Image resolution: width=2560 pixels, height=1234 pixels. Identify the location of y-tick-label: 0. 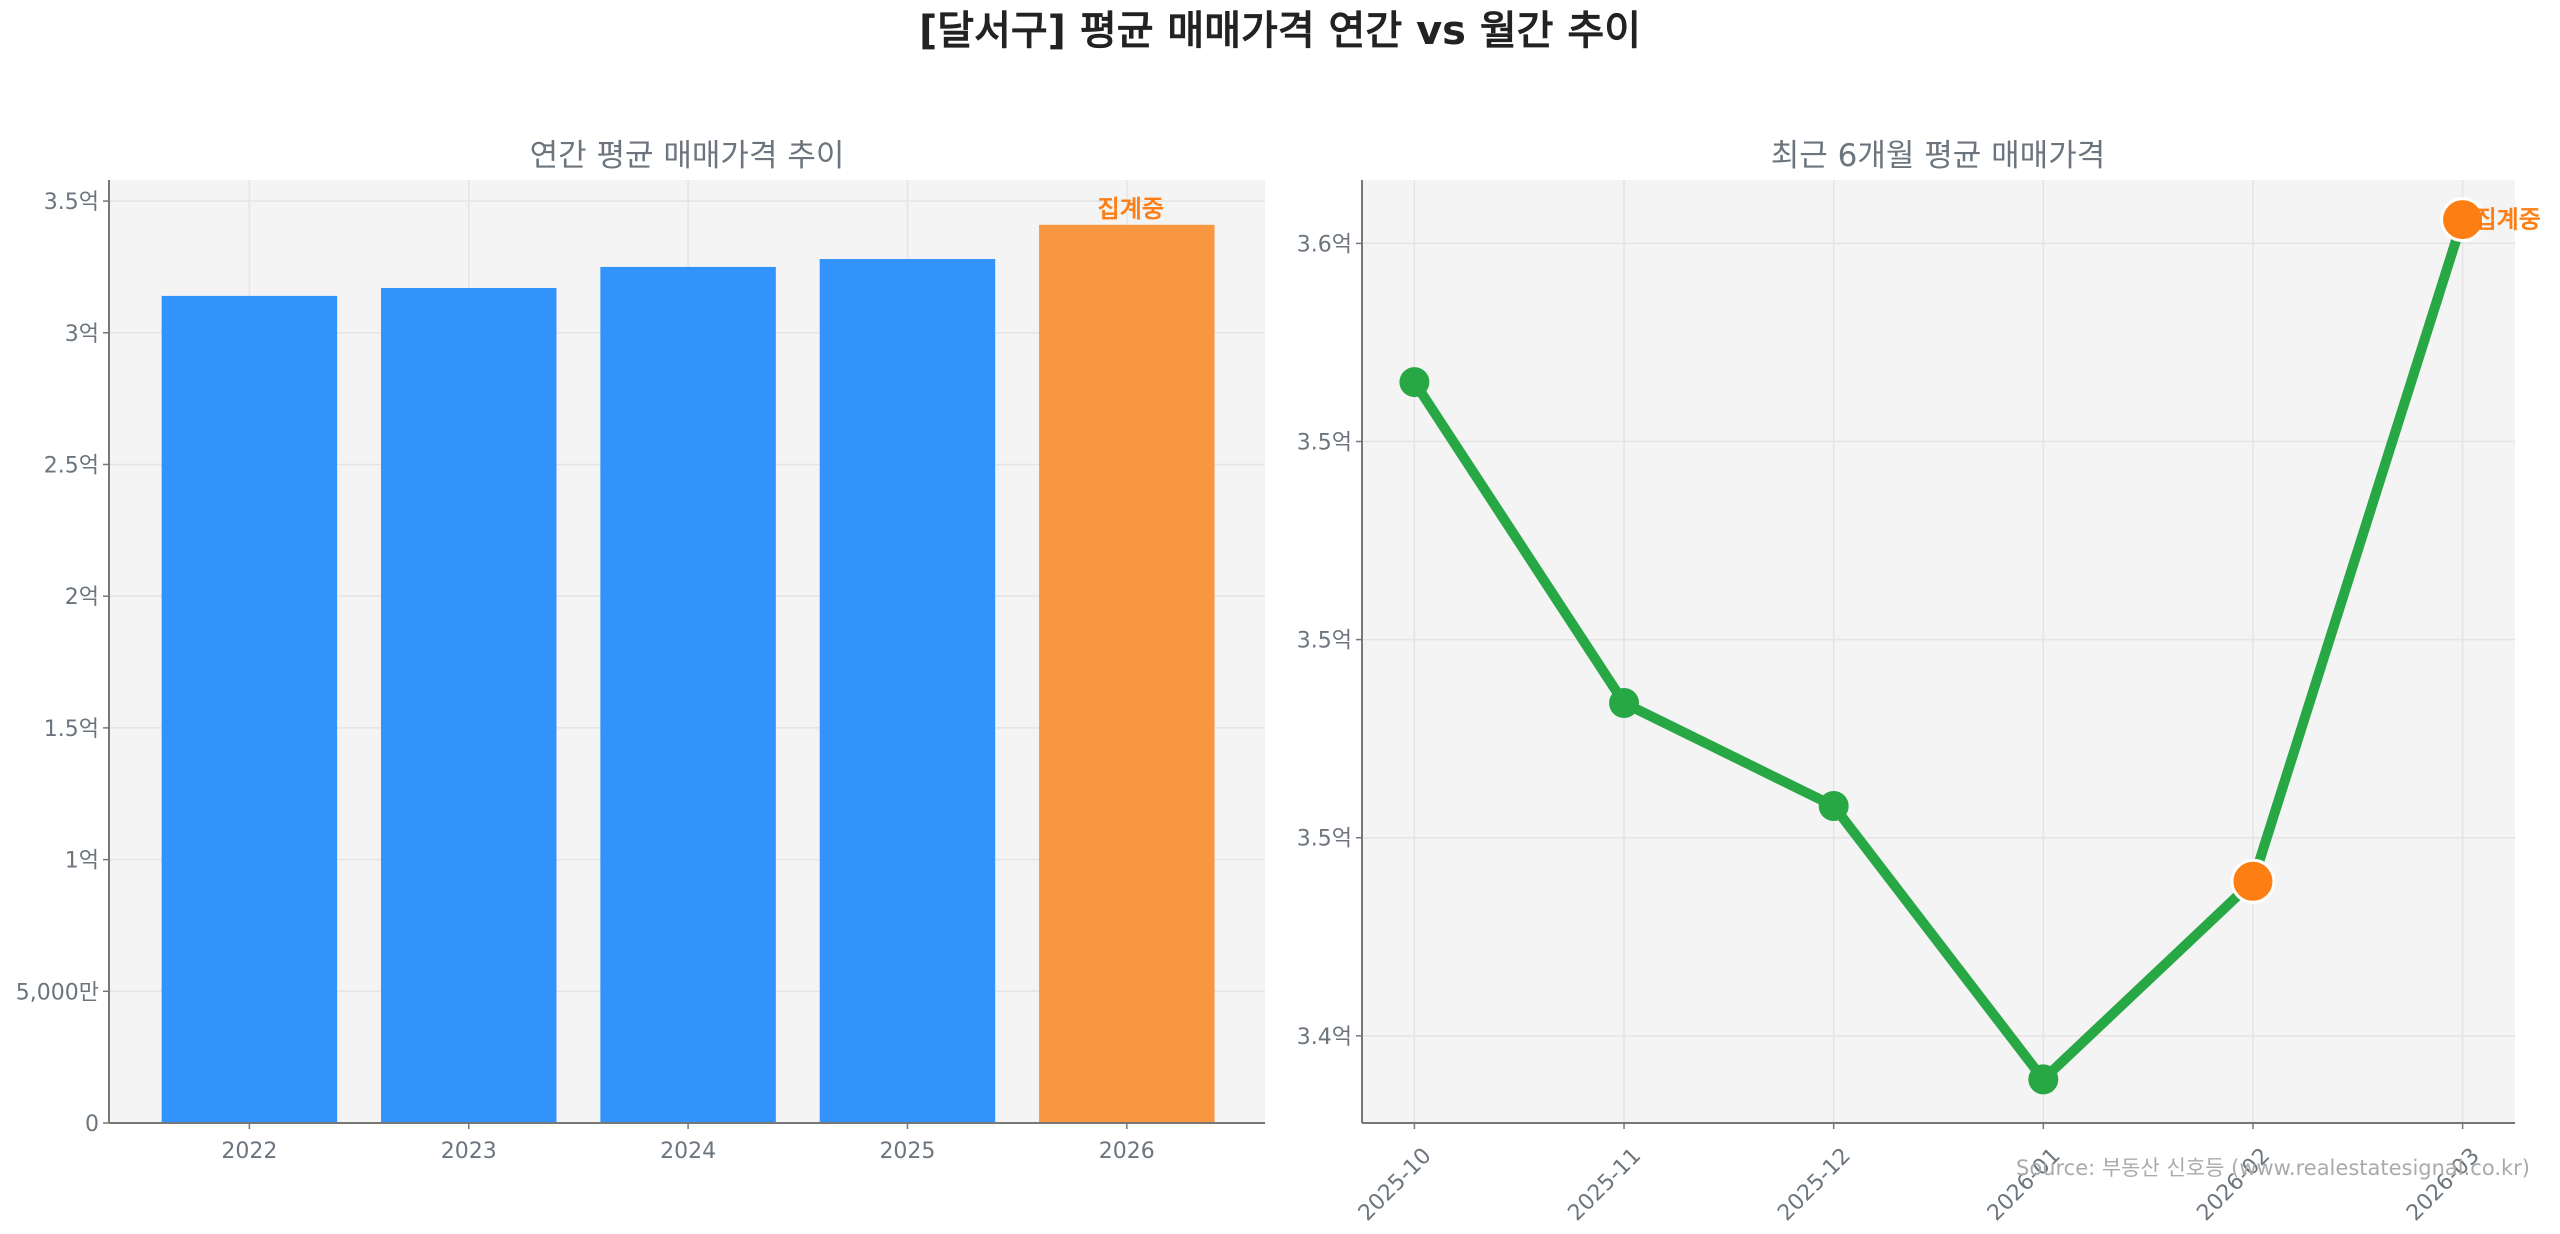
(92, 1124).